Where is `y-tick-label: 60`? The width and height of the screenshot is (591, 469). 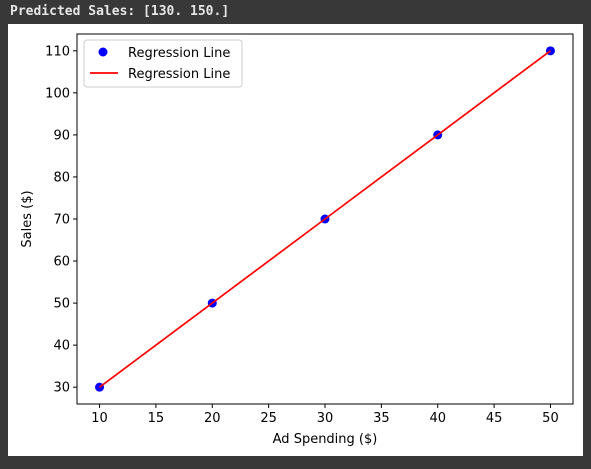 y-tick-label: 60 is located at coordinates (61, 262).